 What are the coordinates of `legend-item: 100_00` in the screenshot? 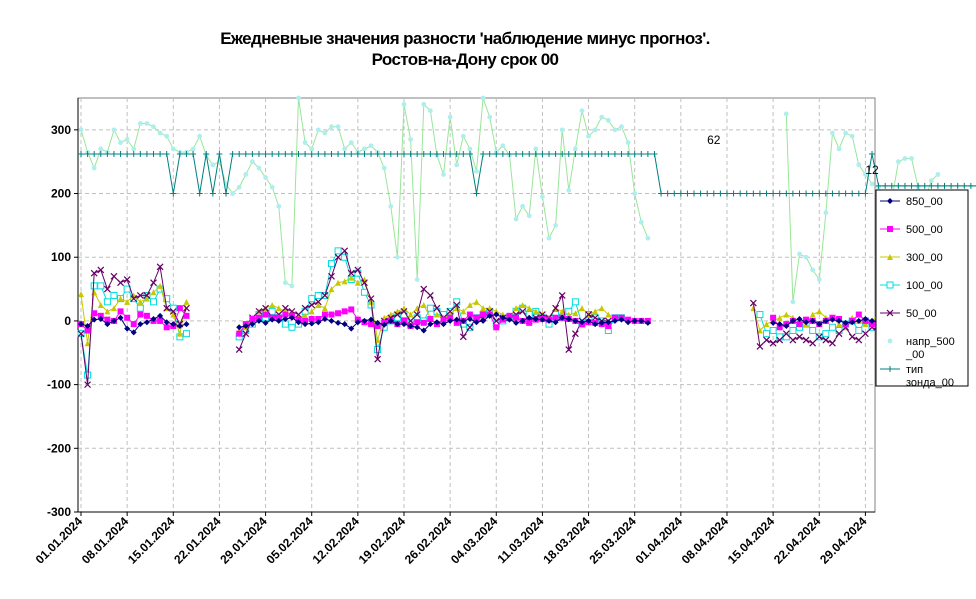 It's located at (911, 286).